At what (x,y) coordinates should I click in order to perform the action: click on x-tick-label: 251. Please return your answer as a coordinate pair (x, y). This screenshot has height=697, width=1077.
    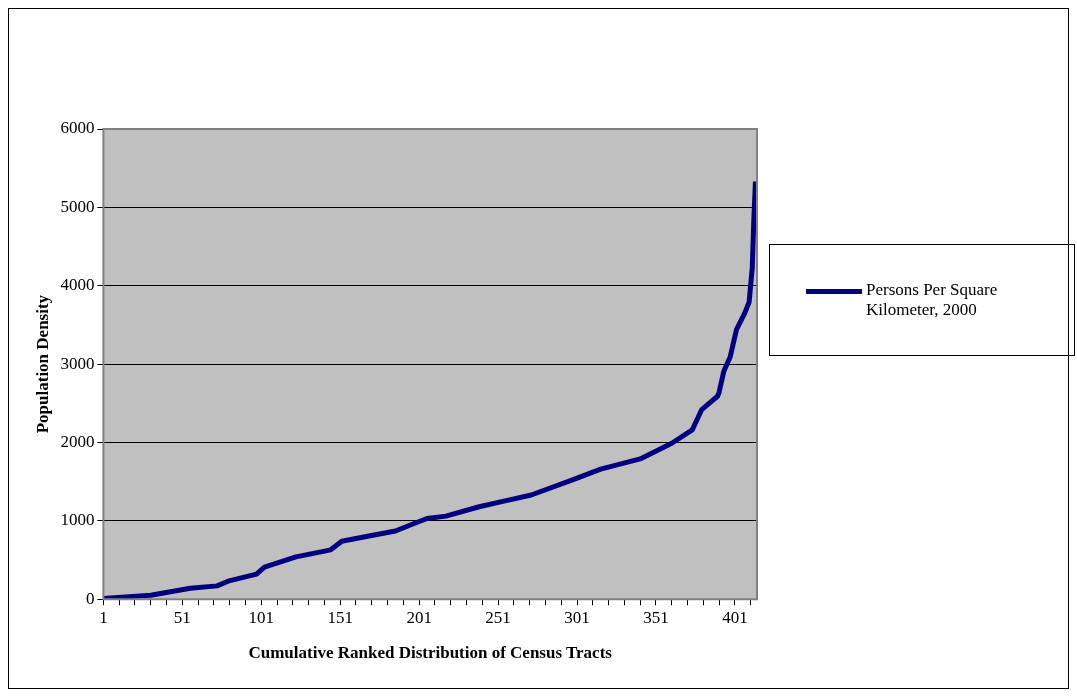
    Looking at the image, I should click on (498, 617).